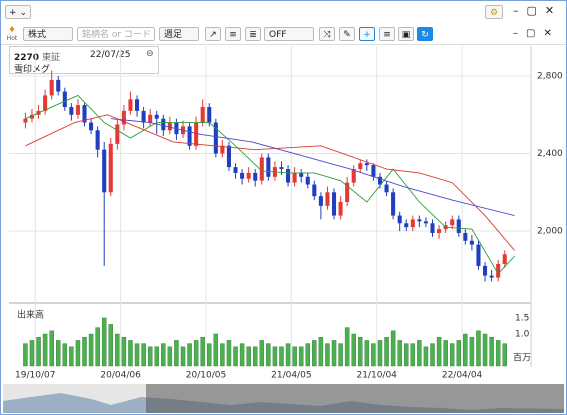 The height and width of the screenshot is (415, 567). What do you see at coordinates (550, 154) in the screenshot?
I see `y-tick-label: 2,400` at bounding box center [550, 154].